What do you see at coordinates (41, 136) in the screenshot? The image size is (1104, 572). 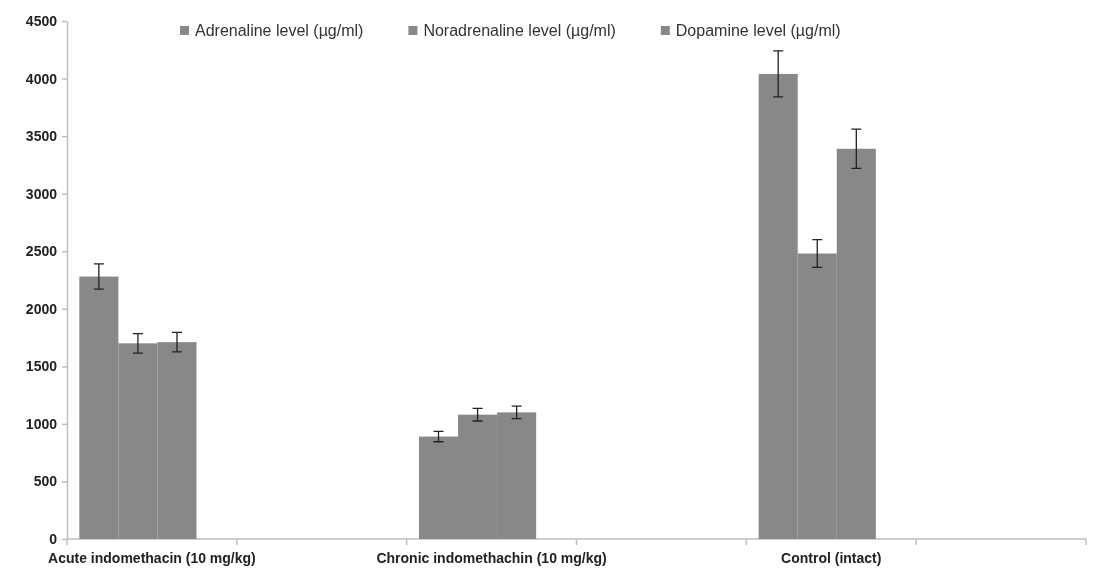 I see `y-tick-label: 3500` at bounding box center [41, 136].